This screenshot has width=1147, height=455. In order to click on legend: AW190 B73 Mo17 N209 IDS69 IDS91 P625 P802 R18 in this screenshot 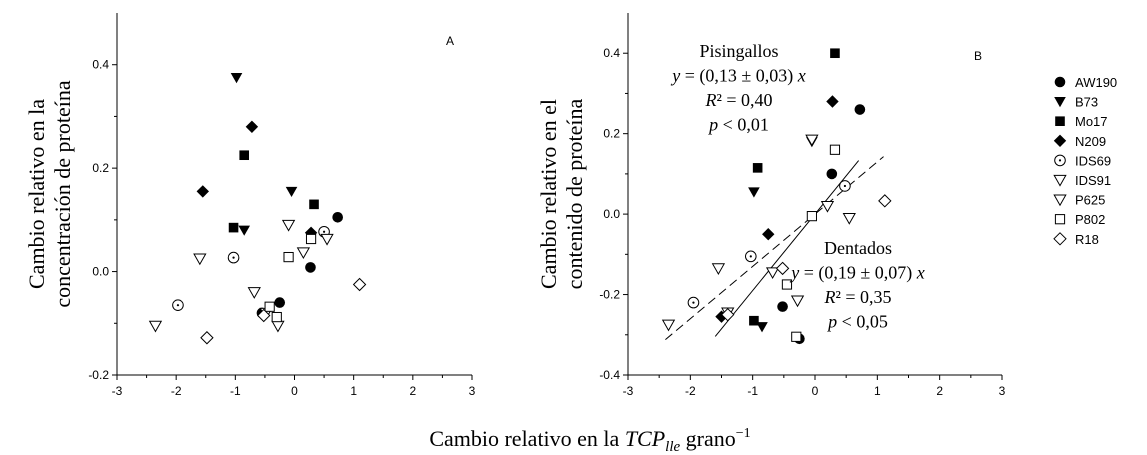, I will do `click(1085, 161)`.